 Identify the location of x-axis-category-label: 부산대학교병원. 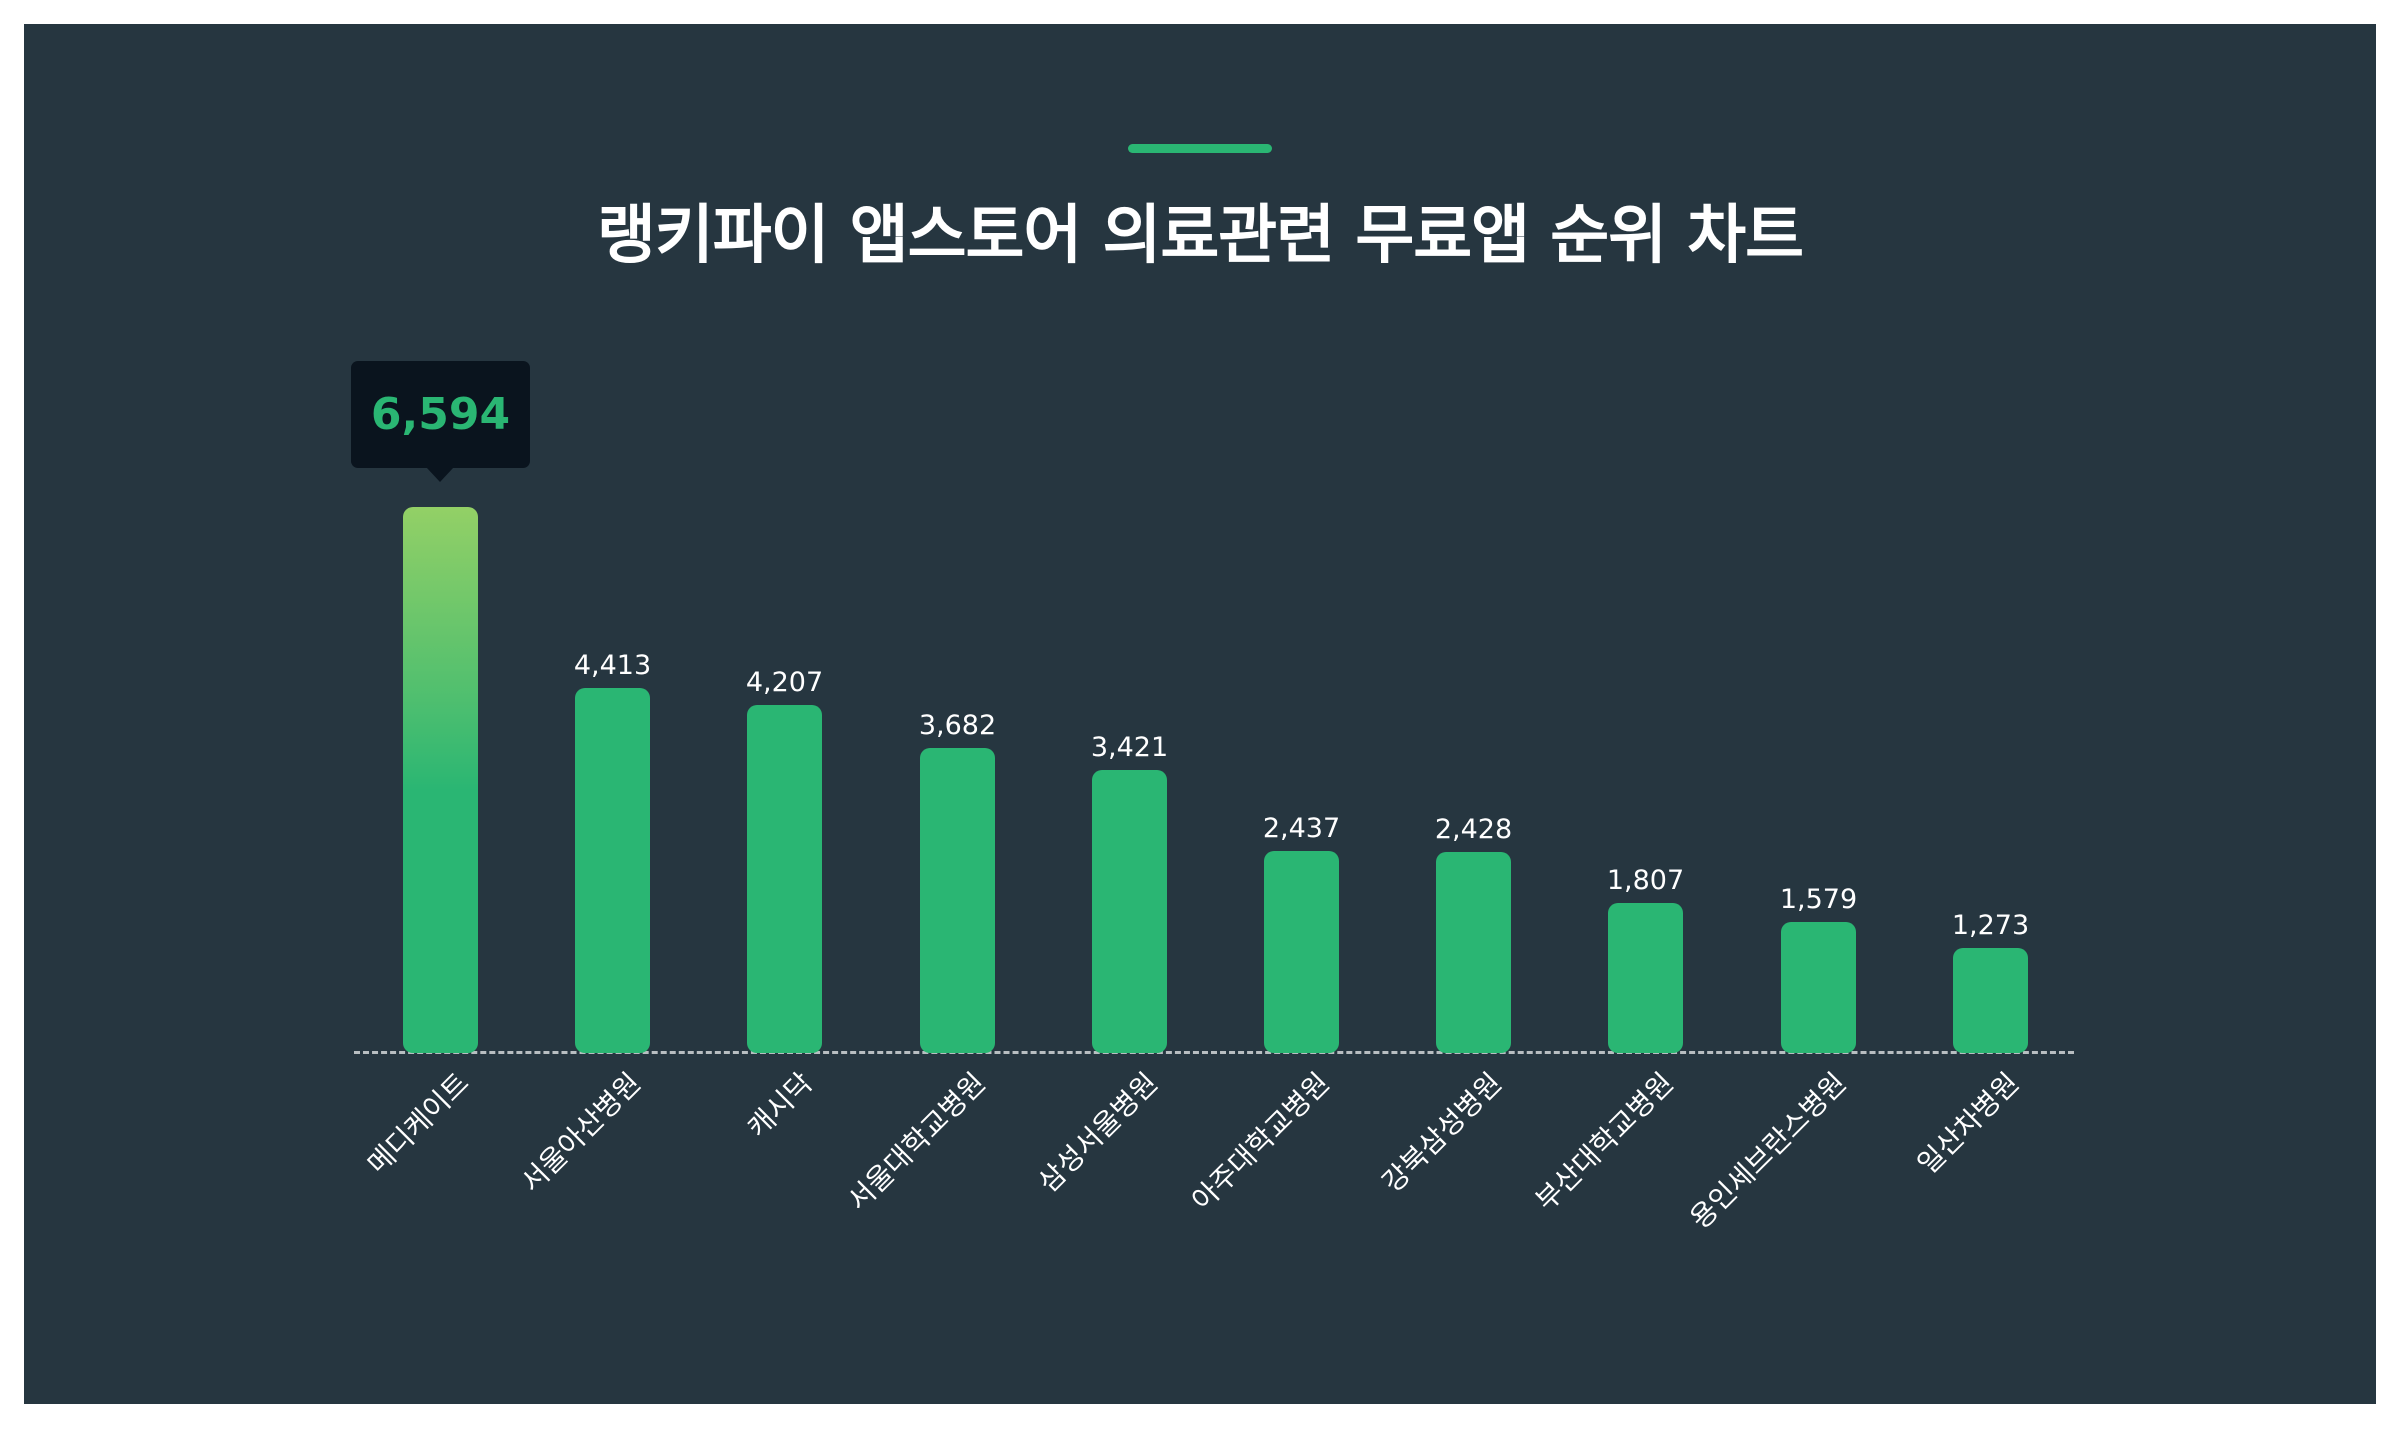
(1605, 1142).